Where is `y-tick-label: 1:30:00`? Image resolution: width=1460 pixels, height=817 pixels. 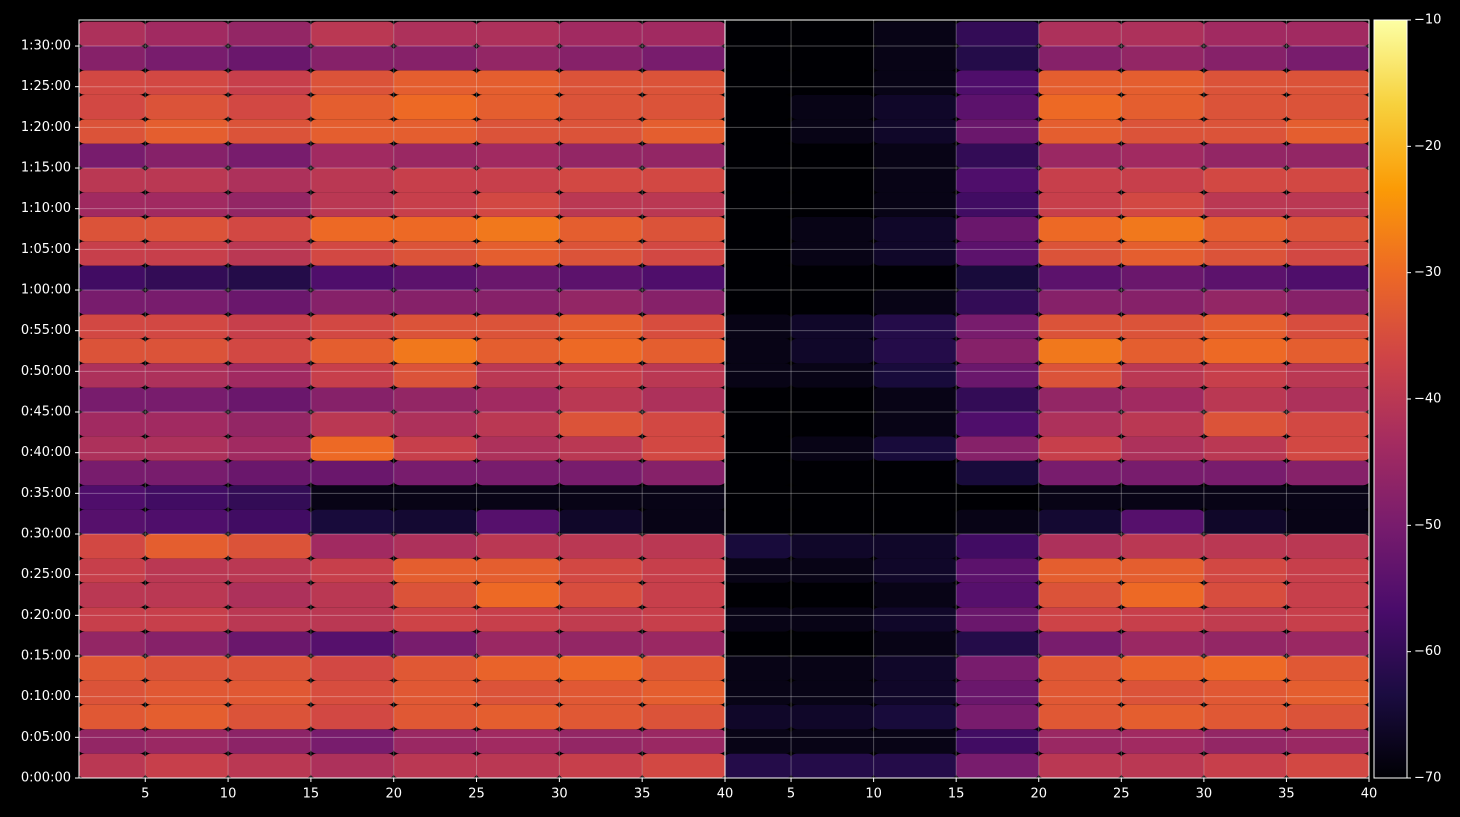 y-tick-label: 1:30:00 is located at coordinates (46, 46).